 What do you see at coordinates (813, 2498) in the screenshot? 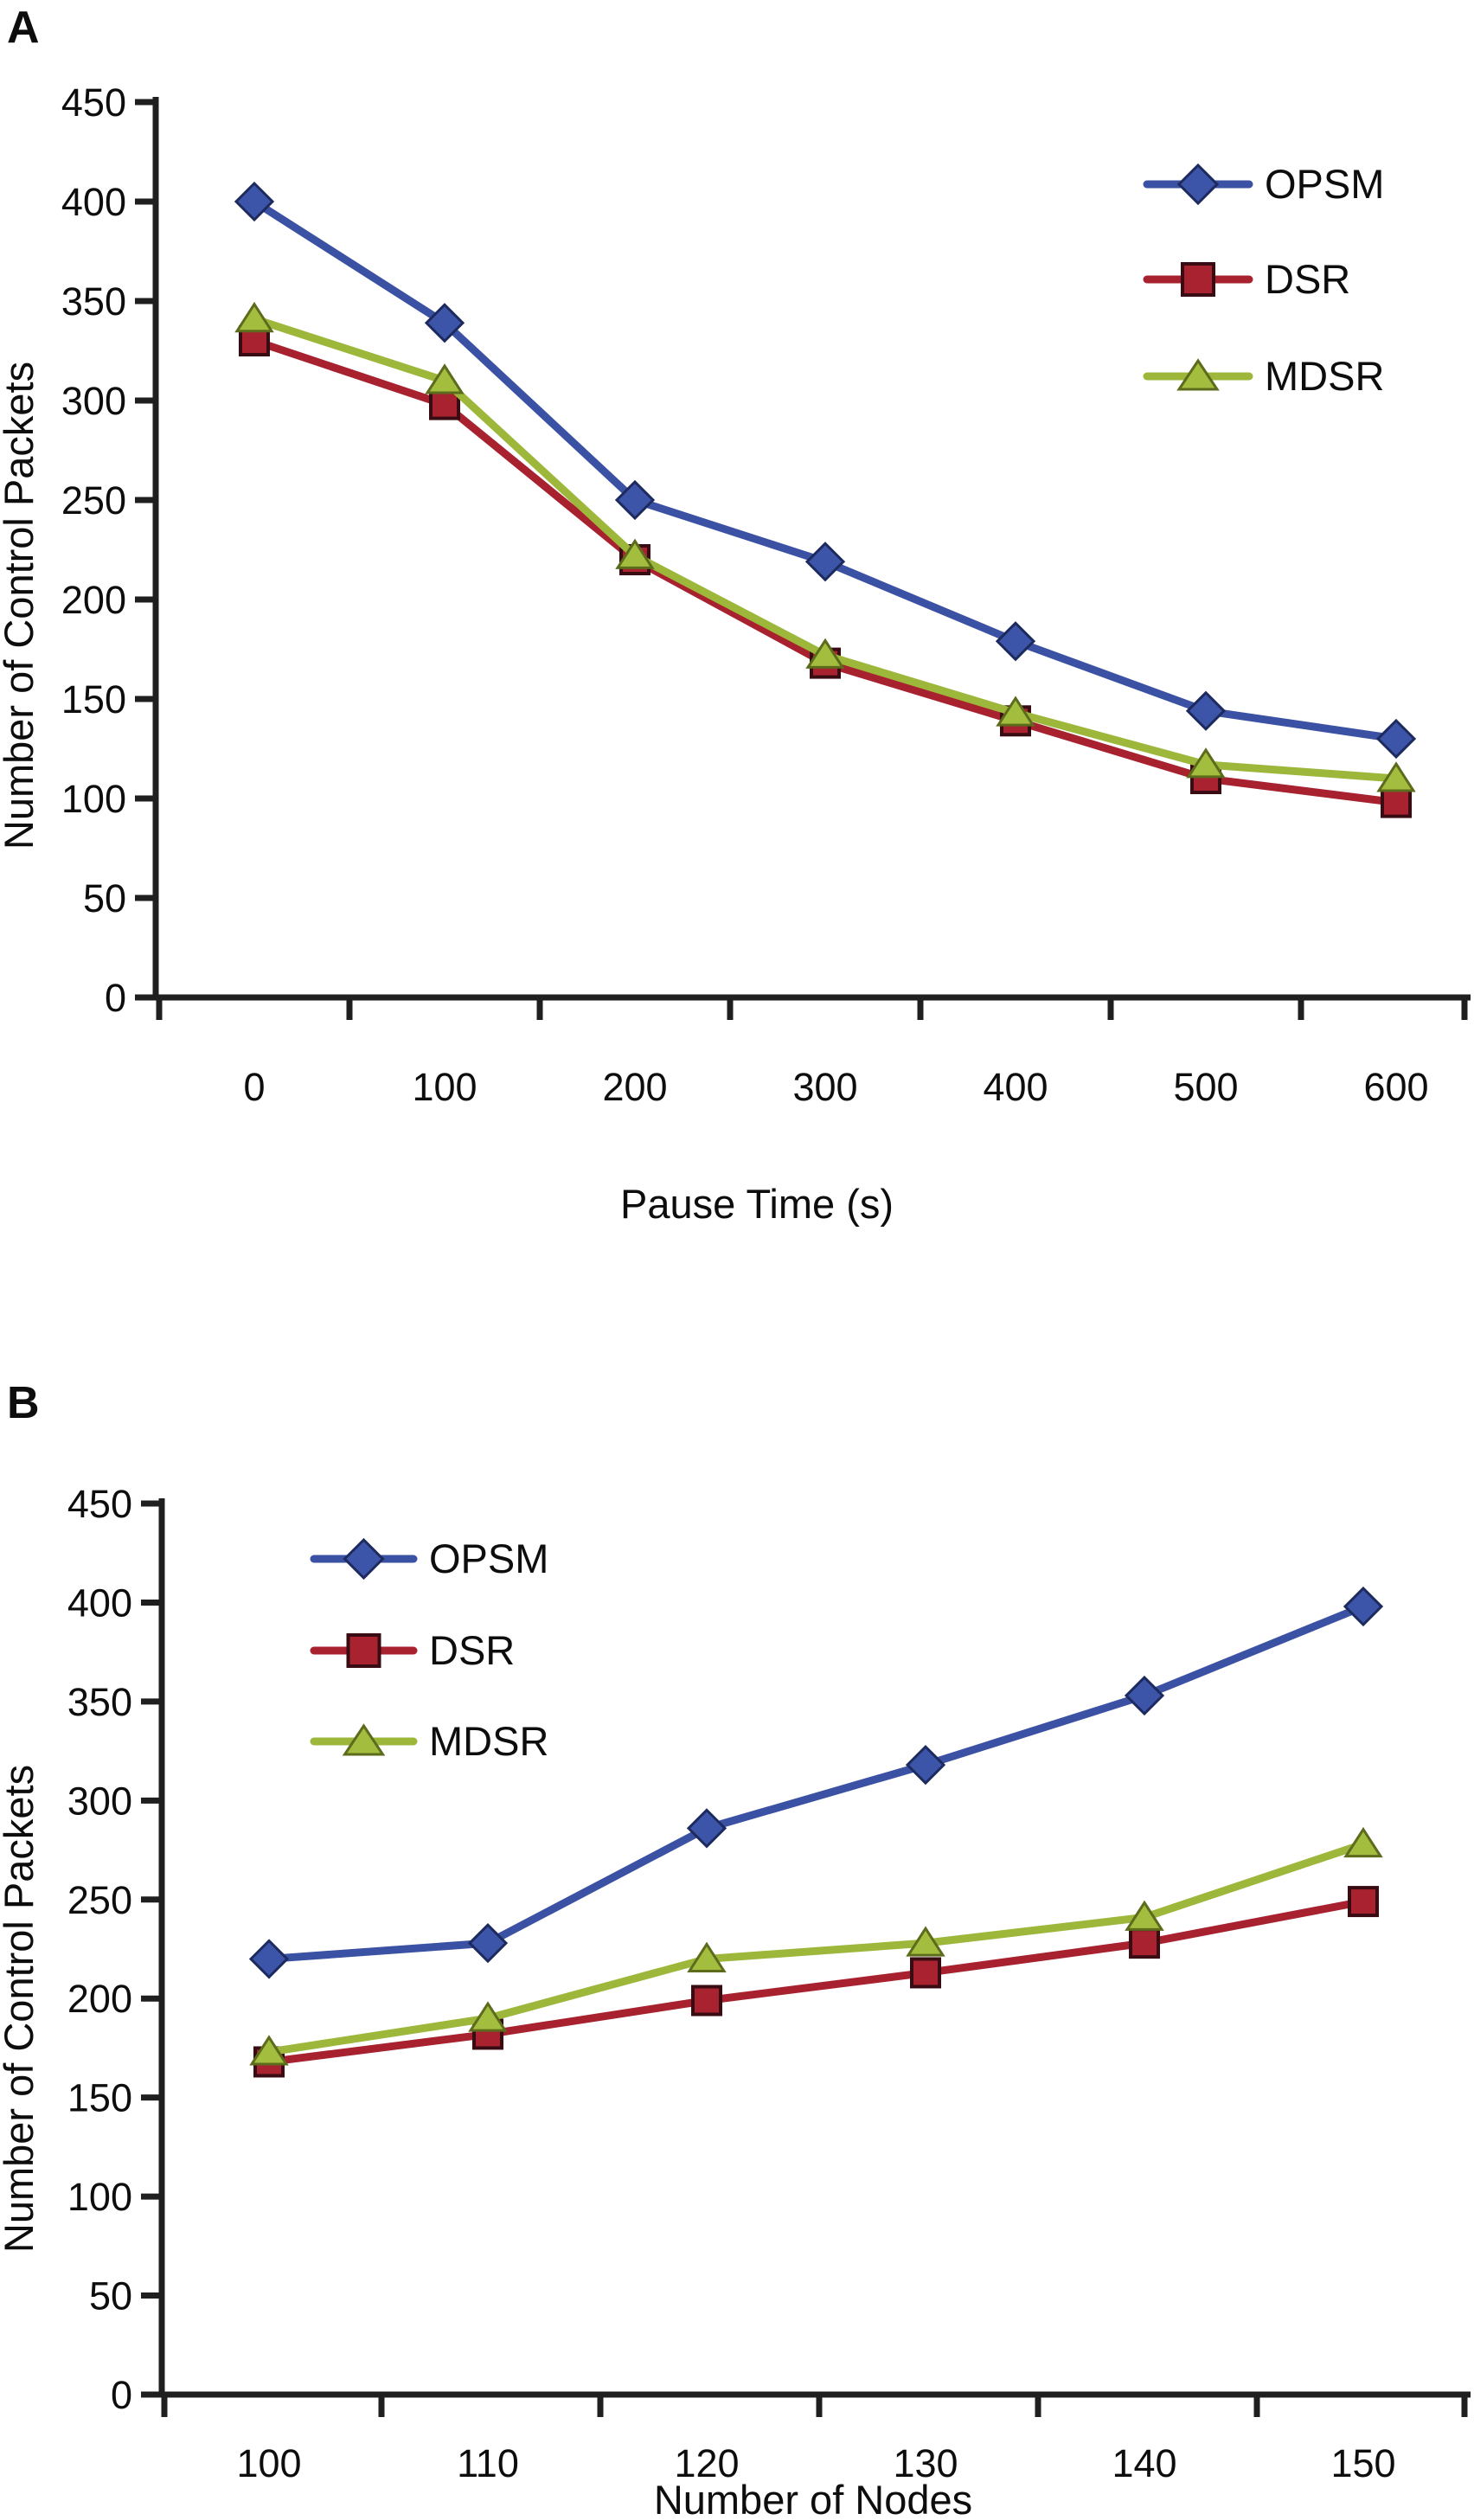
I see `x-axis-title: Number of Nodes` at bounding box center [813, 2498].